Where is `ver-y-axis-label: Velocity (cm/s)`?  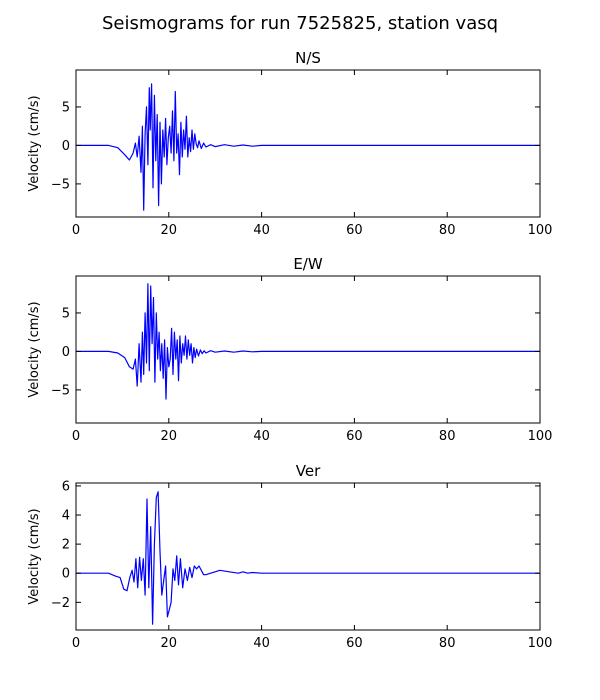
ver-y-axis-label: Velocity (cm/s) is located at coordinates (34, 556).